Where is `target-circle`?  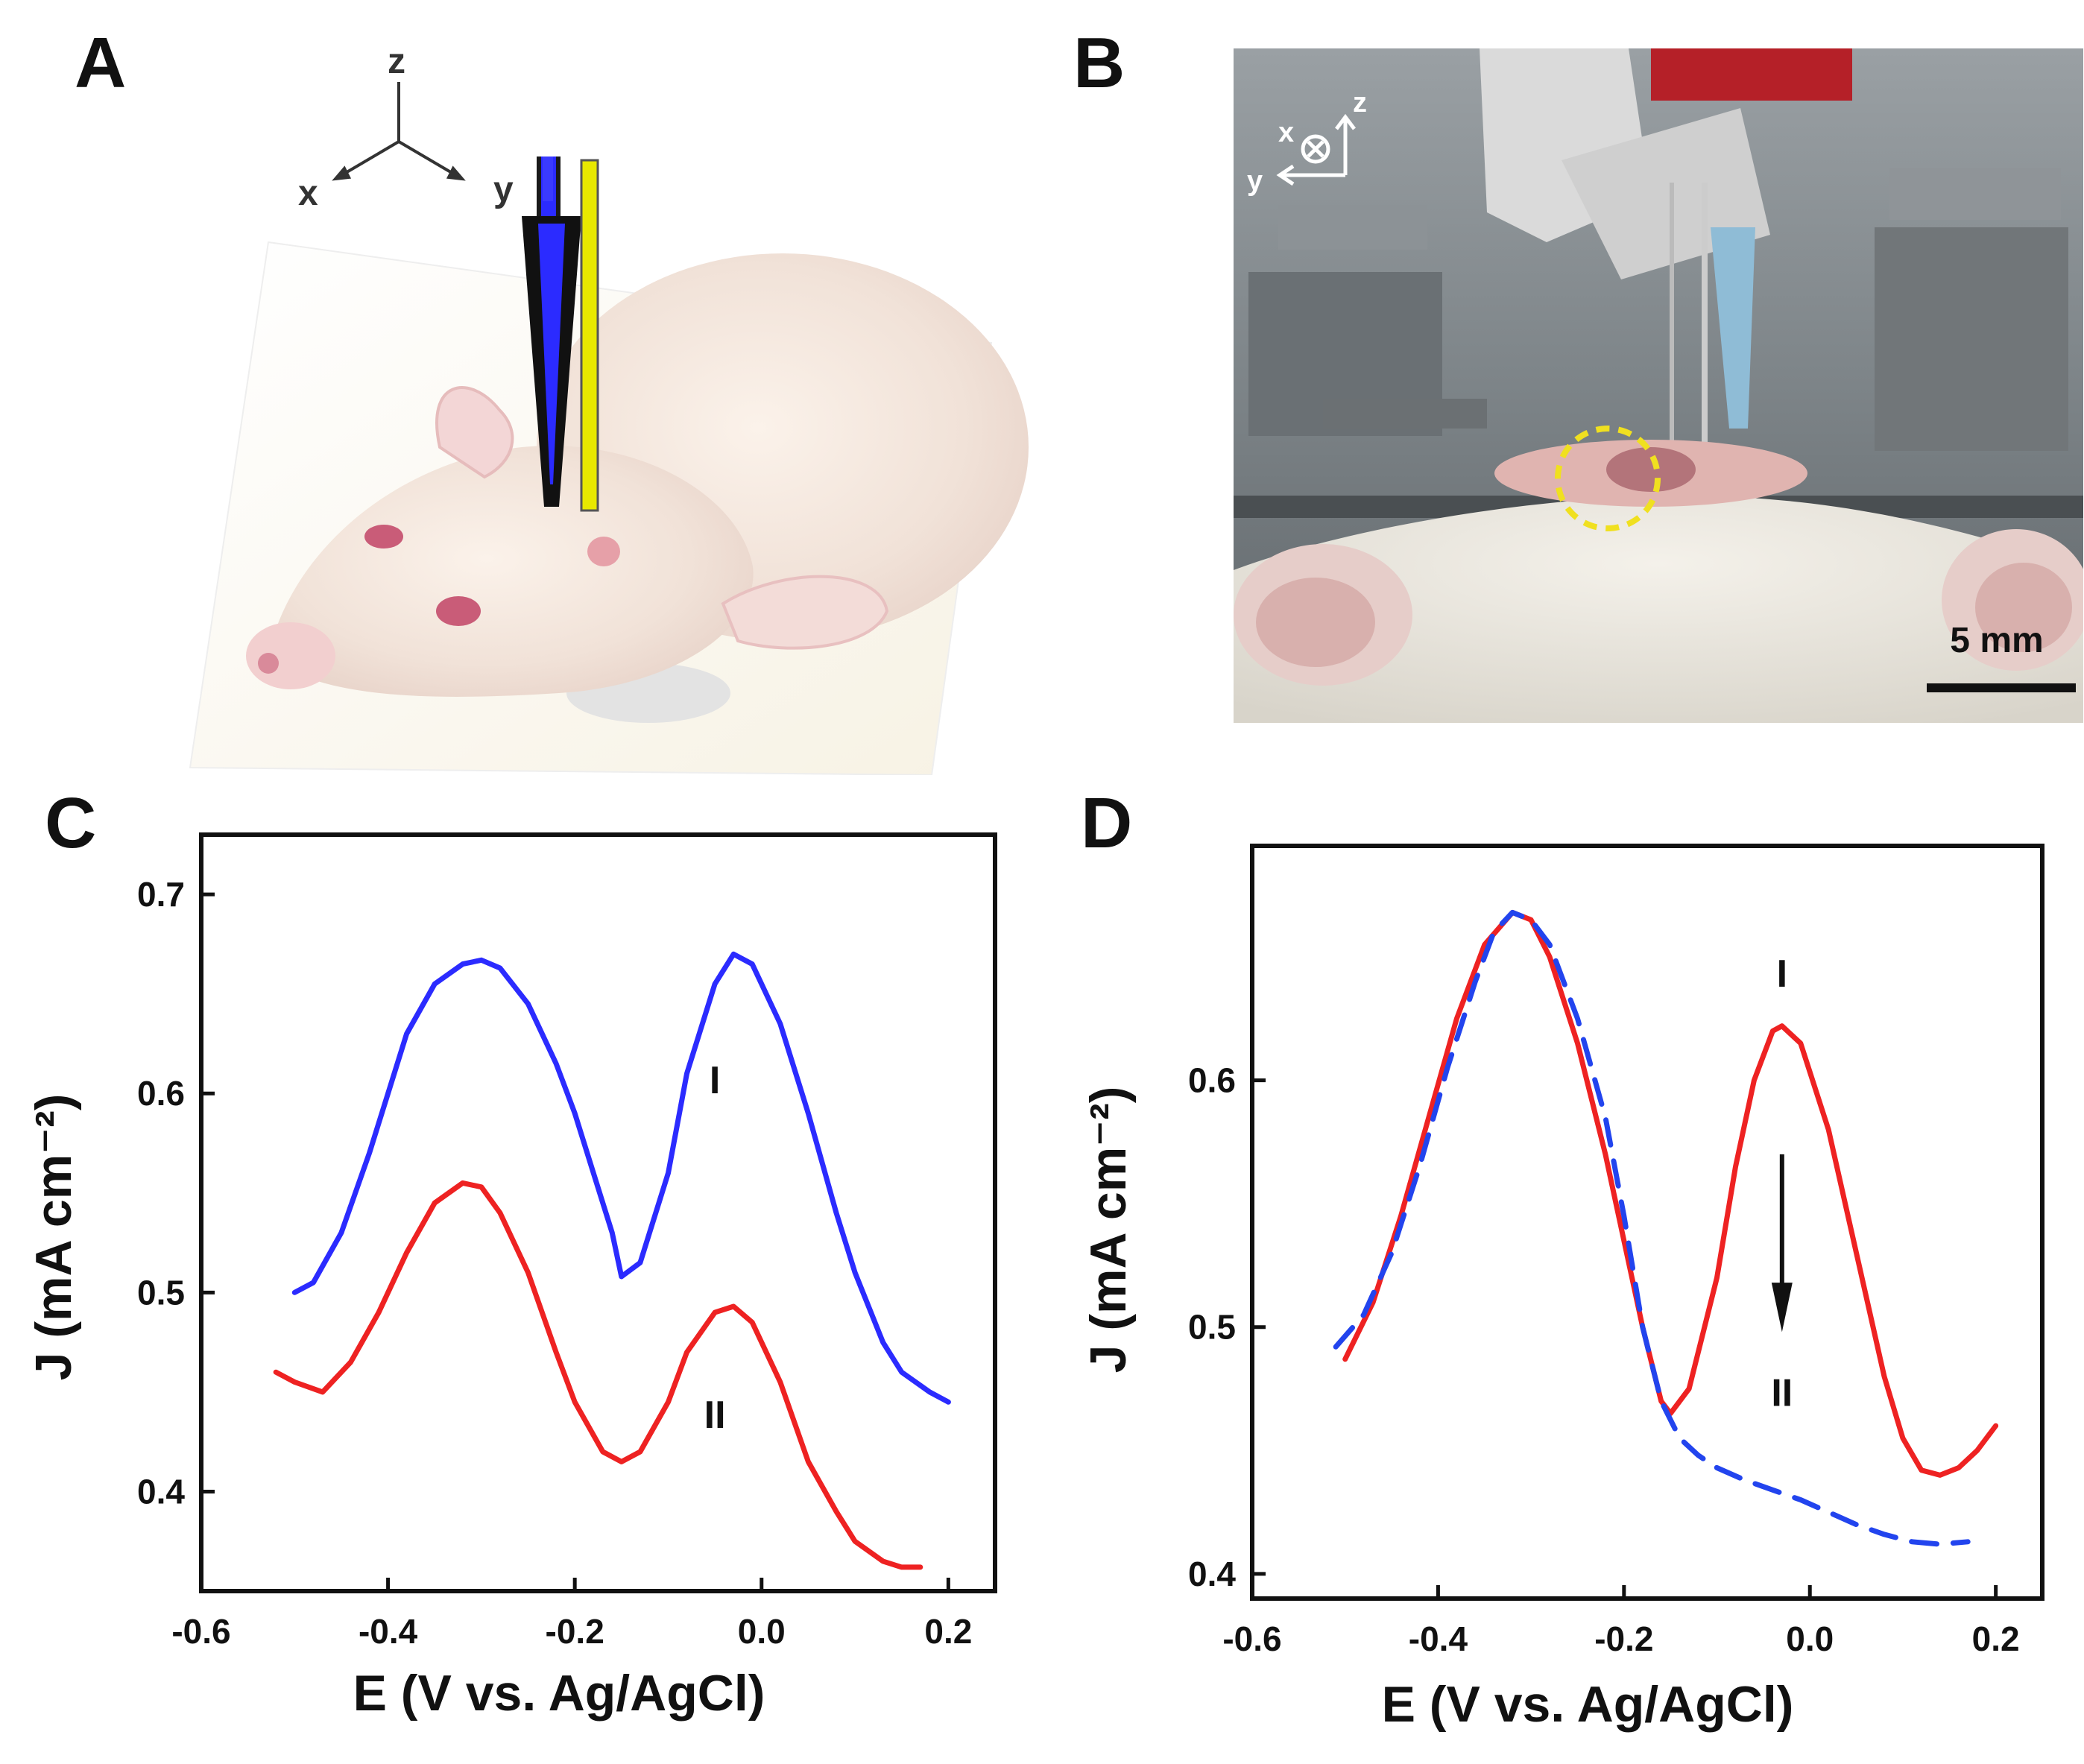
target-circle is located at coordinates (1608, 478).